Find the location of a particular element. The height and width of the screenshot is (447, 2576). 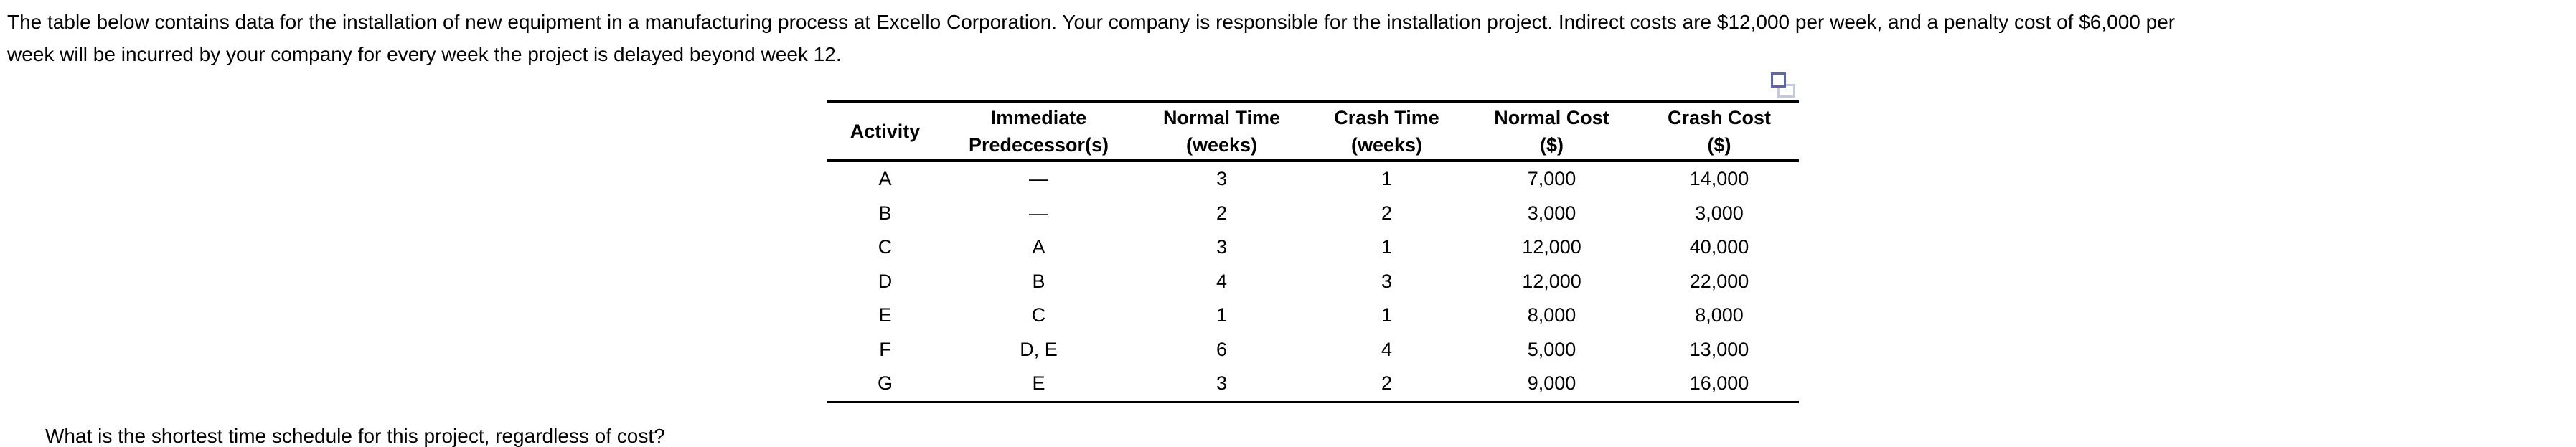

cell-crash-cost: 13,000 is located at coordinates (1719, 349).